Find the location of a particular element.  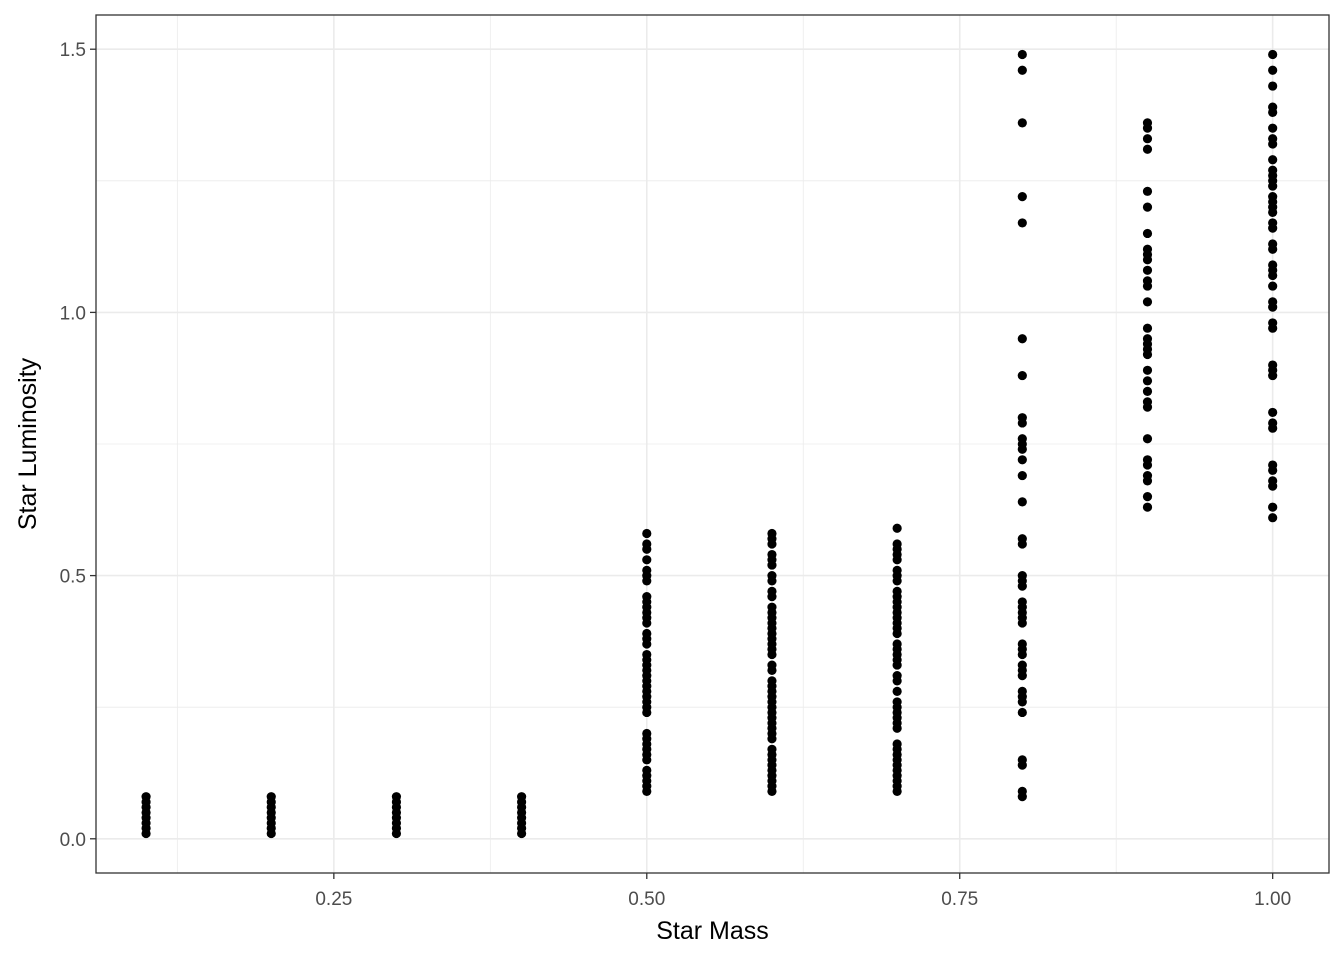

y-tick-label: 0.5 is located at coordinates (73, 577).